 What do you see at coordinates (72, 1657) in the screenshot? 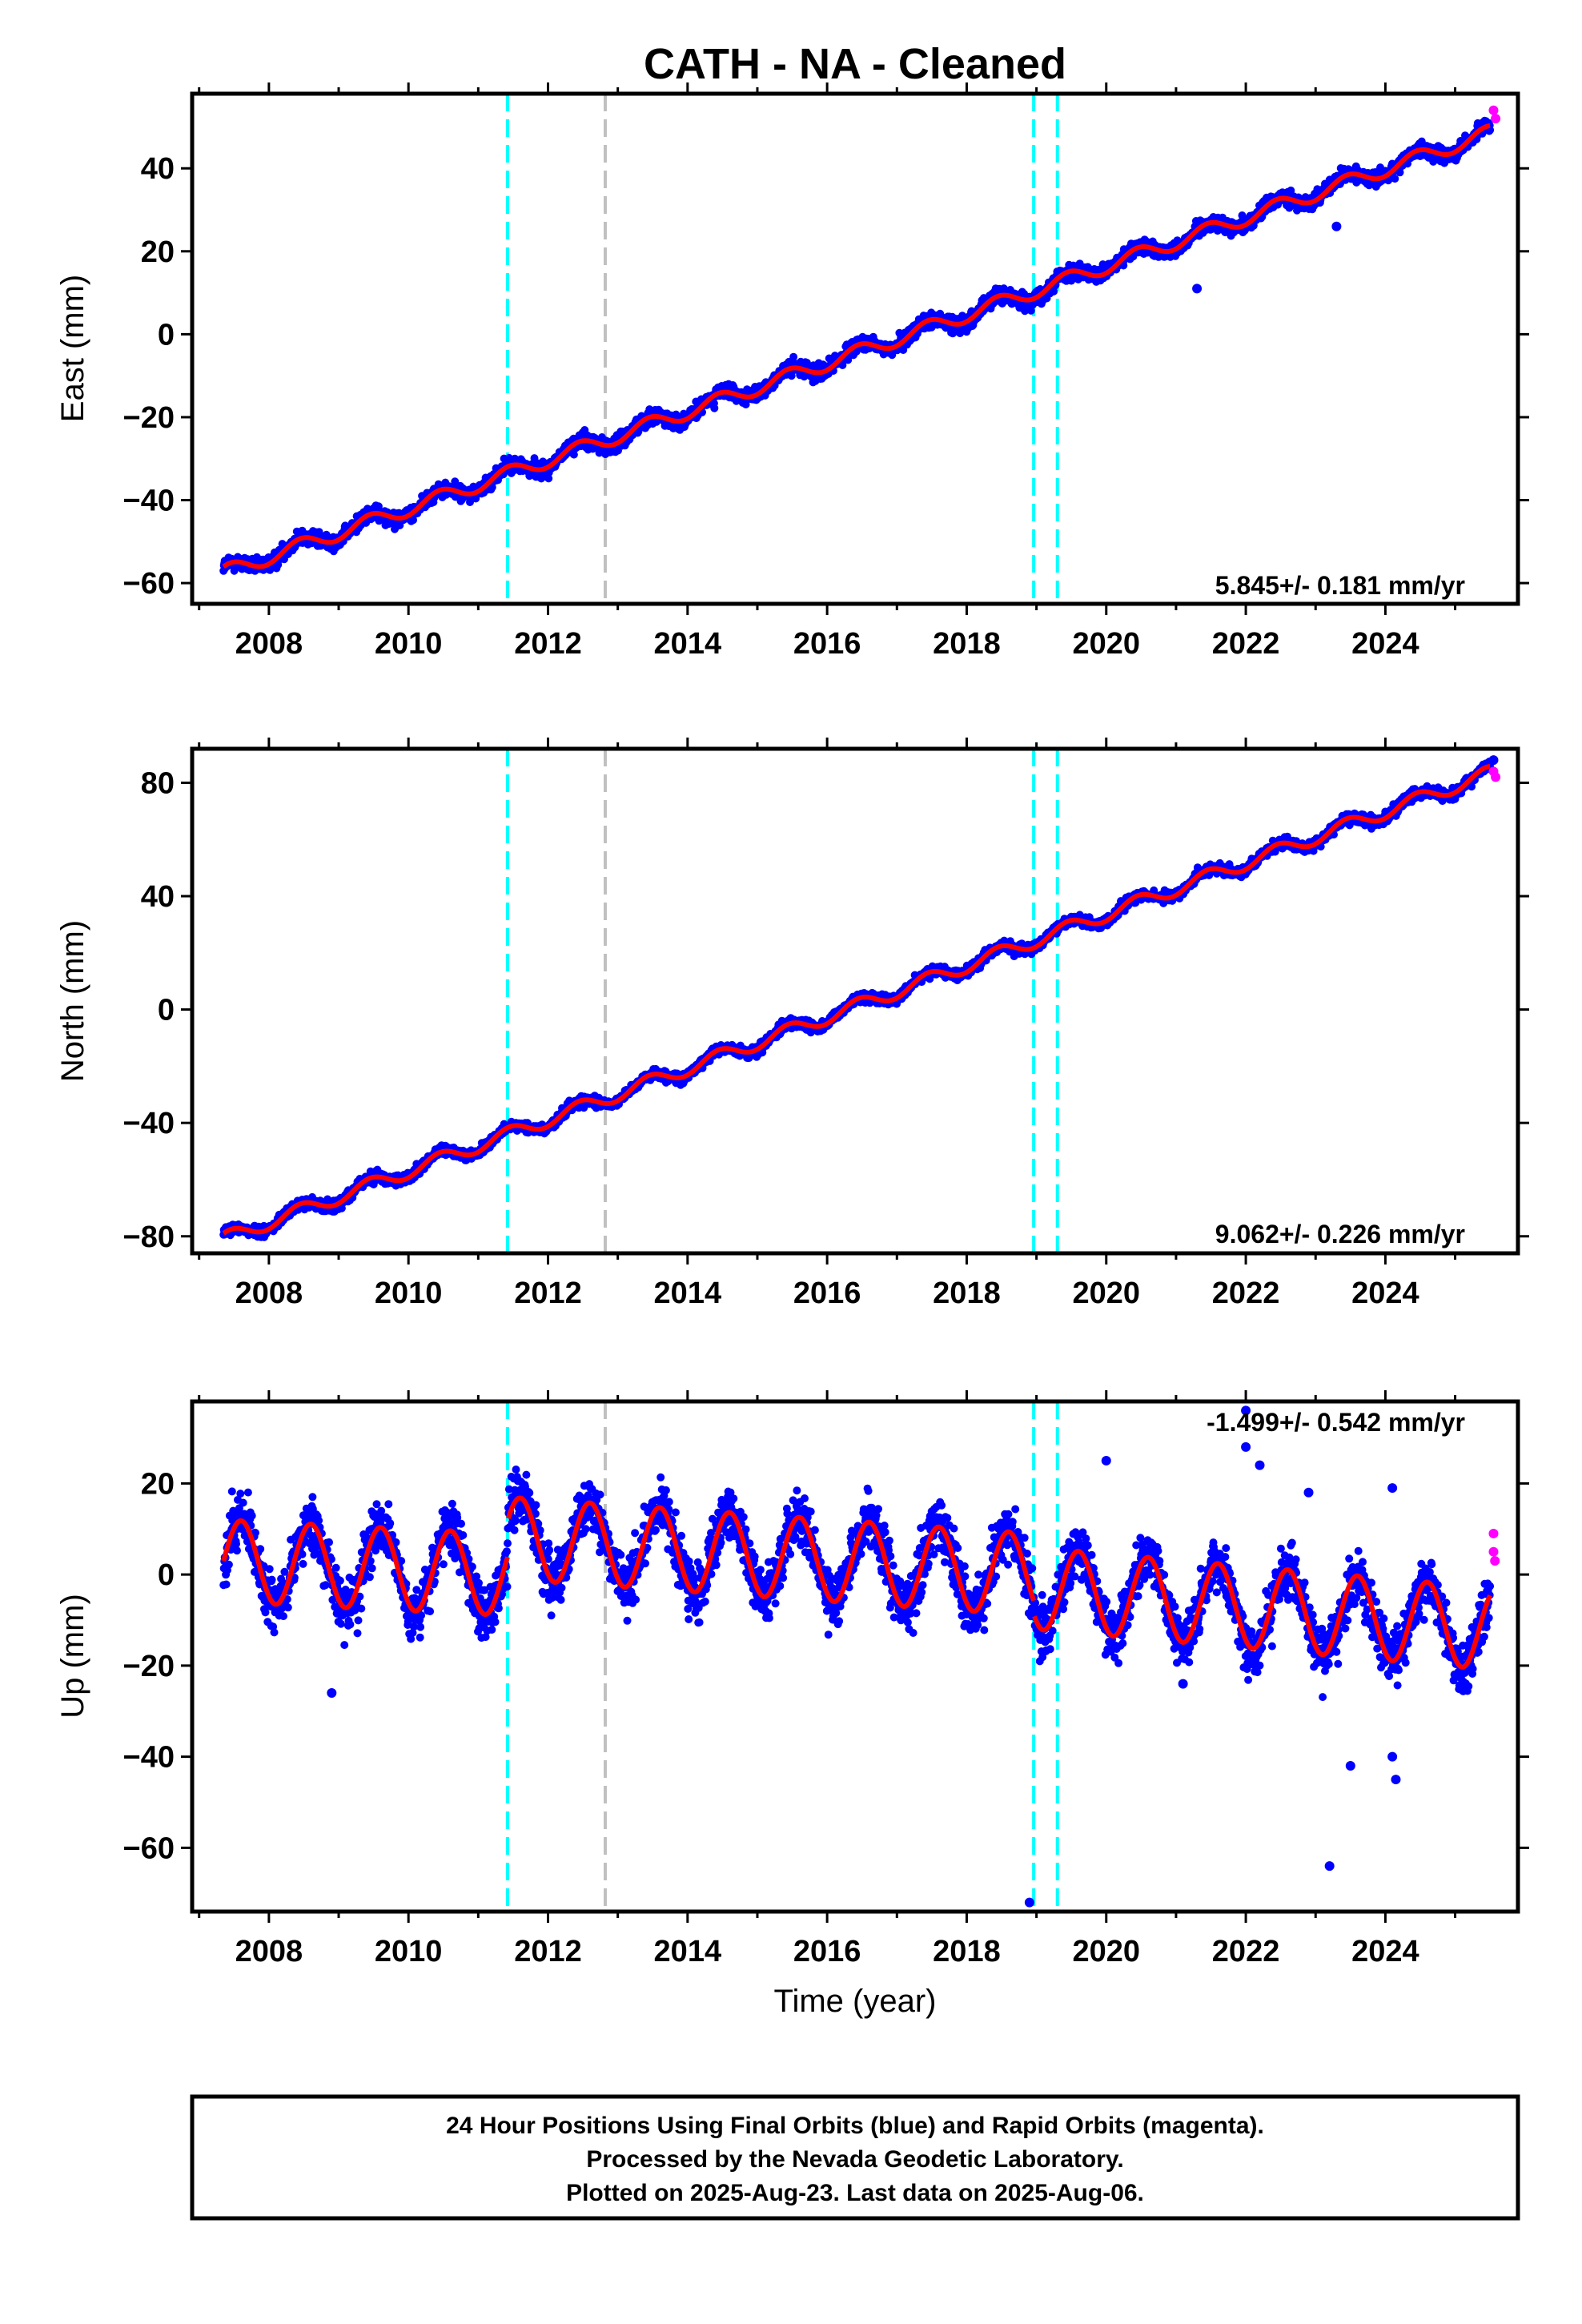
I see `up-y-axis-label: Up (mm)` at bounding box center [72, 1657].